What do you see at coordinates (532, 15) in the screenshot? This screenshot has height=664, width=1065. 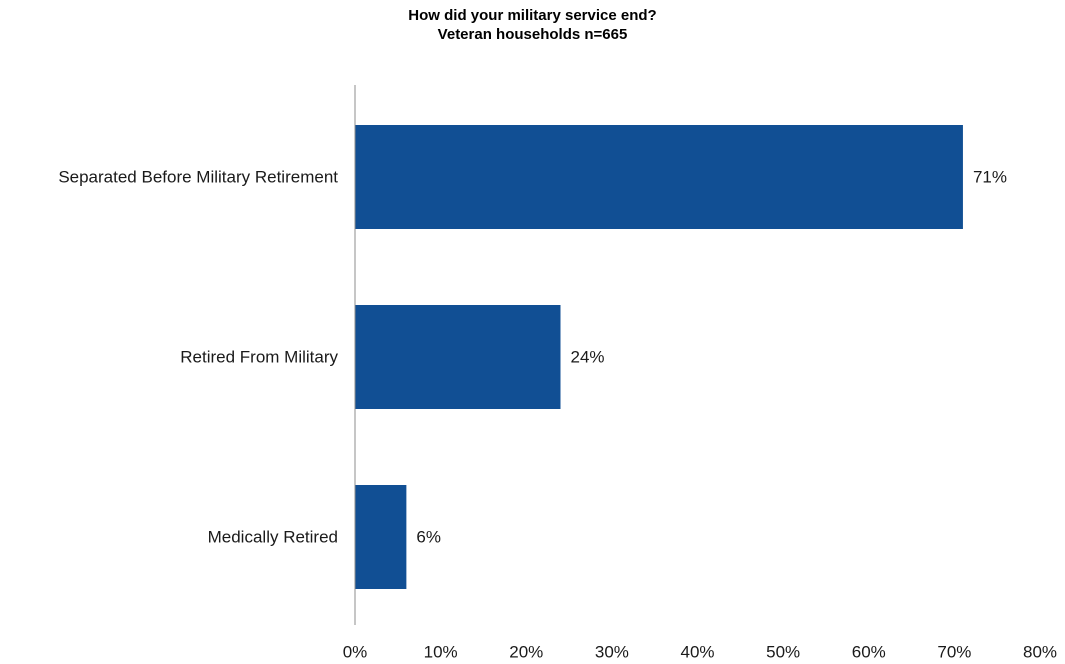 I see `chart-title: How did your military service end?` at bounding box center [532, 15].